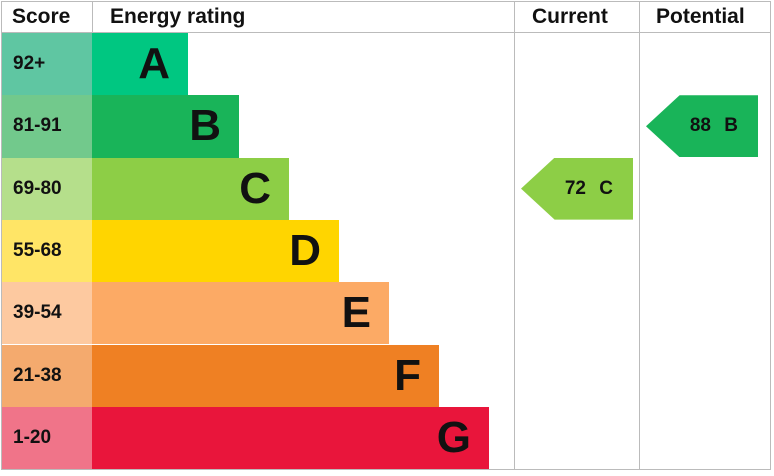 The width and height of the screenshot is (774, 476). I want to click on rating-bar-d: D, so click(215, 251).